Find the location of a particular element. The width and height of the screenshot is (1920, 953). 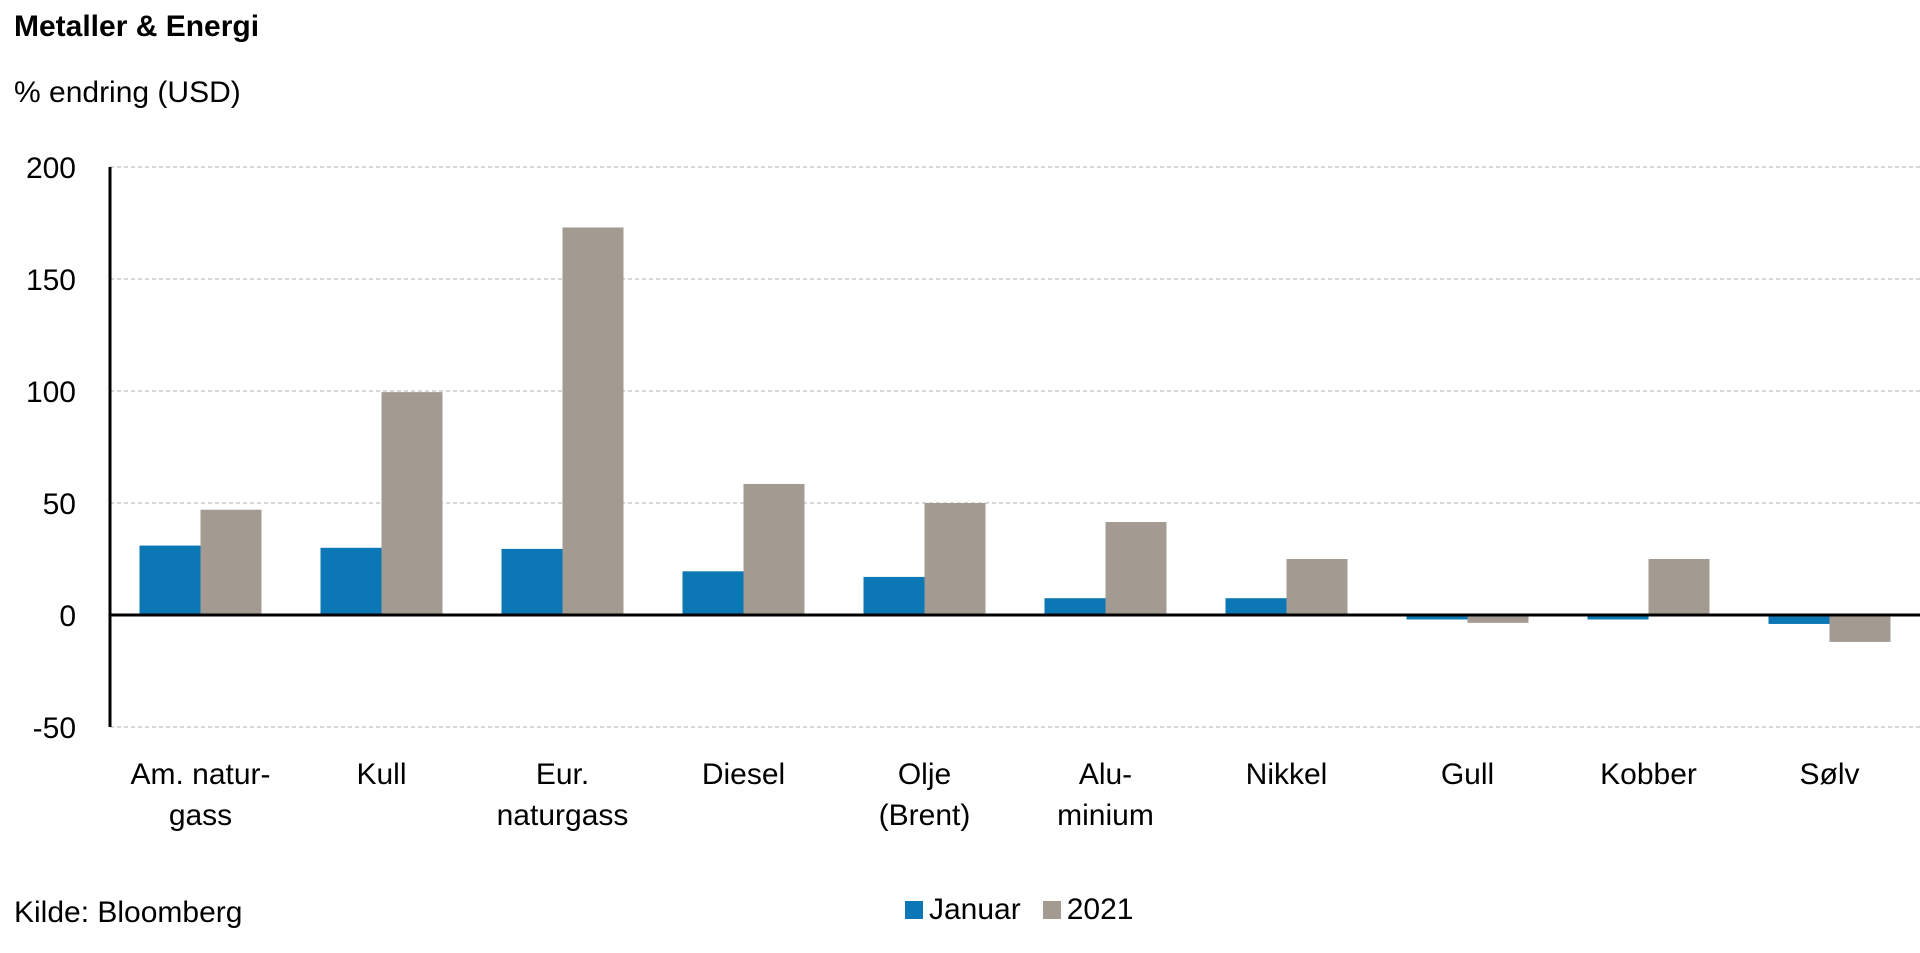

chart-title: Metaller & Energi is located at coordinates (137, 26).